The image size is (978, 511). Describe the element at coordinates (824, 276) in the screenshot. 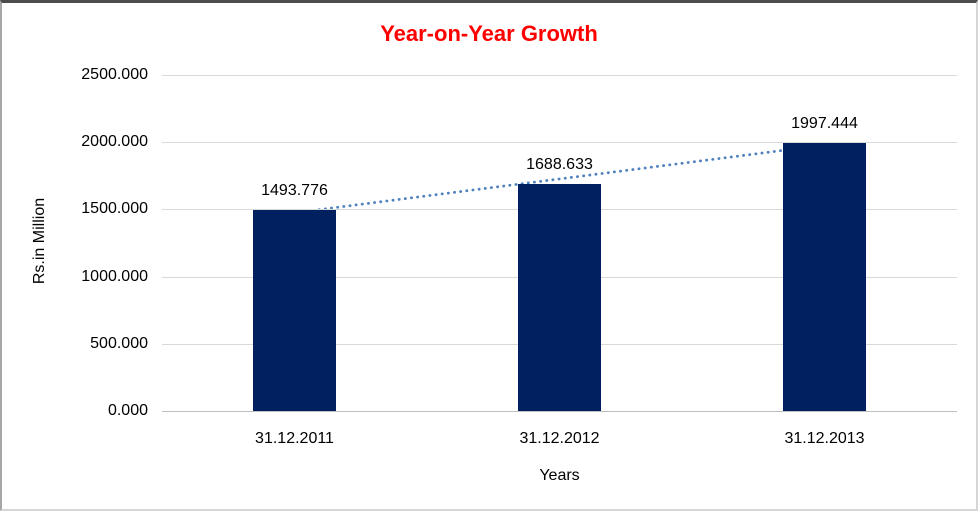

I see `bar-31.12.2013` at that location.